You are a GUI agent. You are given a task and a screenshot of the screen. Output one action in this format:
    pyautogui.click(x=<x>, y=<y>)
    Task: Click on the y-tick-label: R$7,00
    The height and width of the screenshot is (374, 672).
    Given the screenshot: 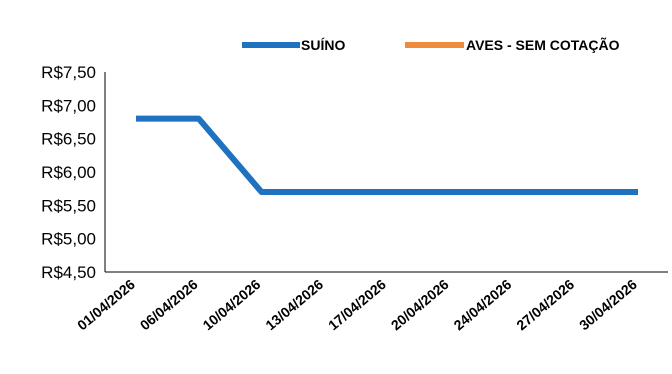 What is the action you would take?
    pyautogui.click(x=68, y=105)
    